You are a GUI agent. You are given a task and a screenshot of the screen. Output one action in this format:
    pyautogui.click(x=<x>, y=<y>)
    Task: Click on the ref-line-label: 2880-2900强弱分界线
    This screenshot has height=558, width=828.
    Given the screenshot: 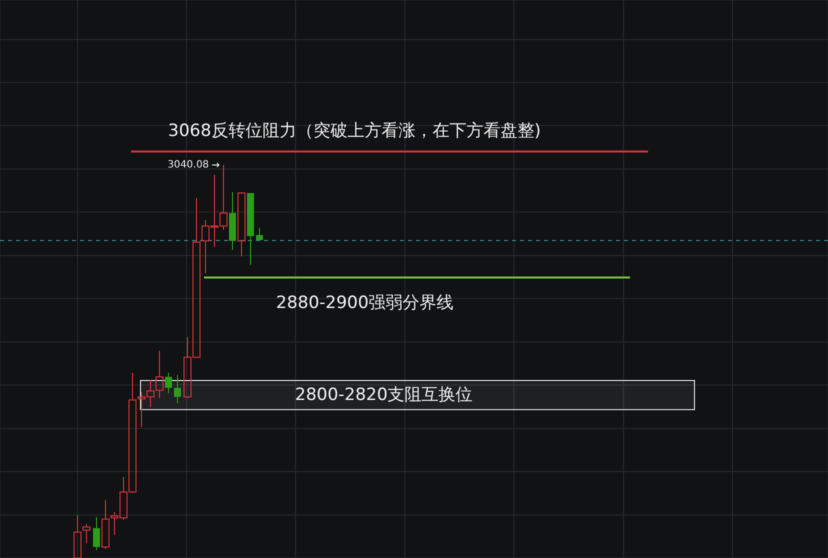 What is the action you would take?
    pyautogui.click(x=365, y=302)
    